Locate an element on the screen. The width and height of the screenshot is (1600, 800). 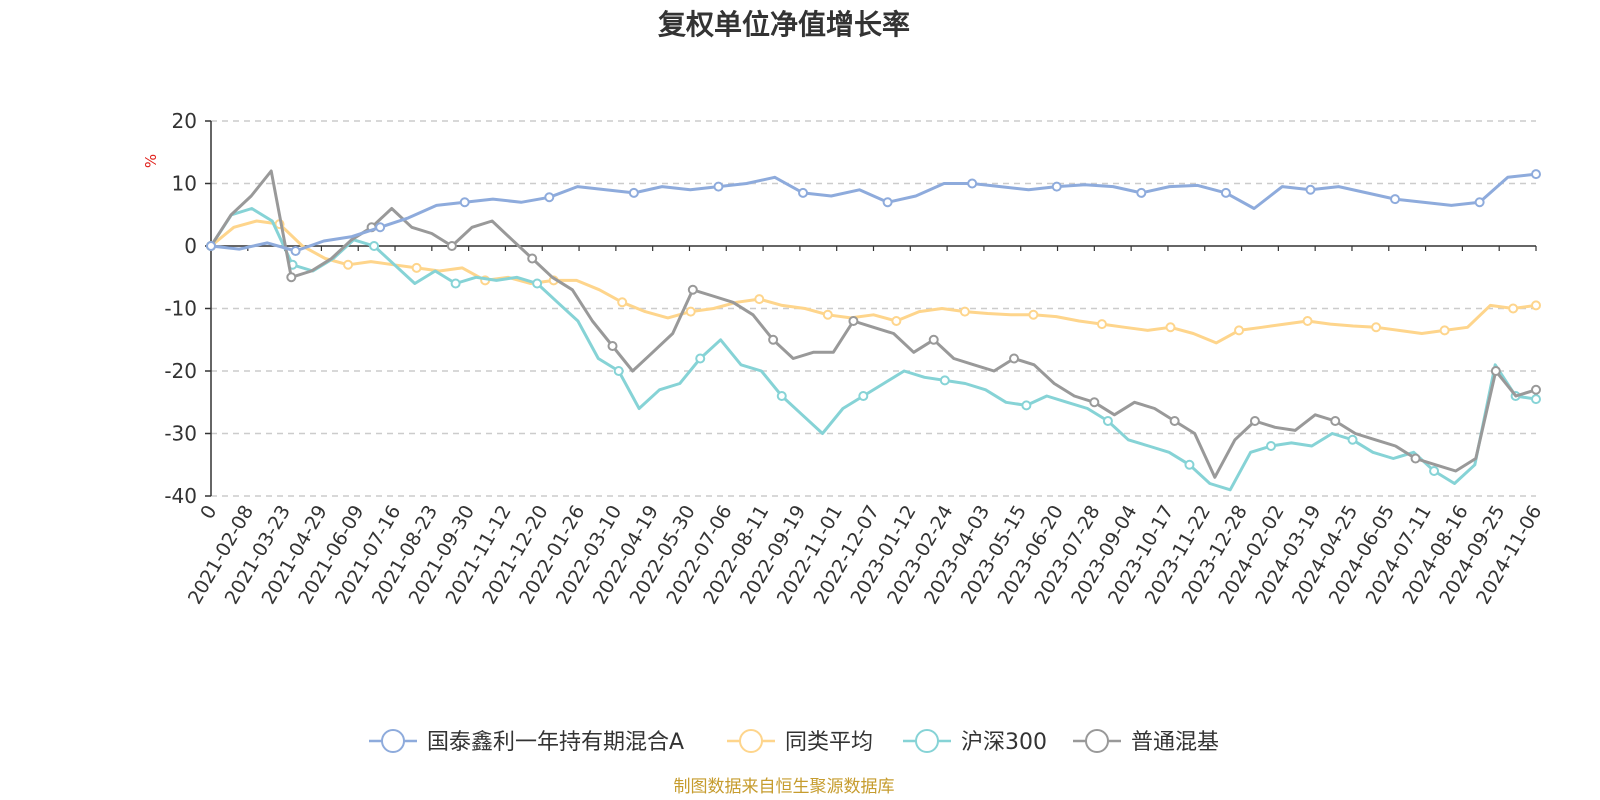
y-tick-label: 10 is located at coordinates (184, 184).